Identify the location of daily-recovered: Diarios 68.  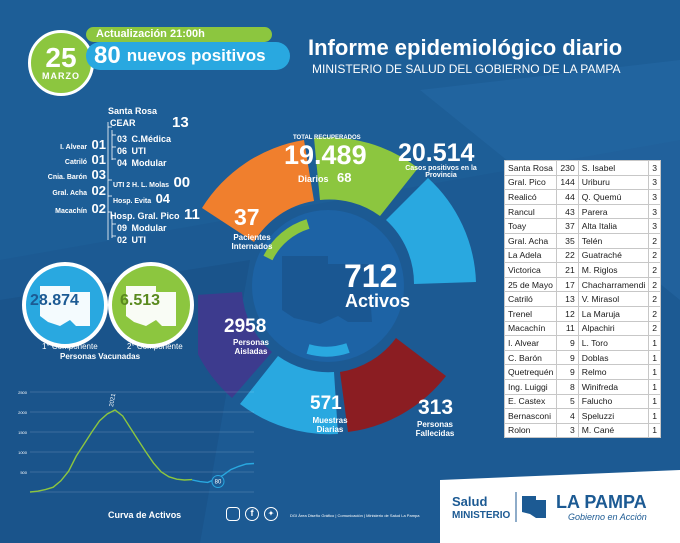
(325, 177).